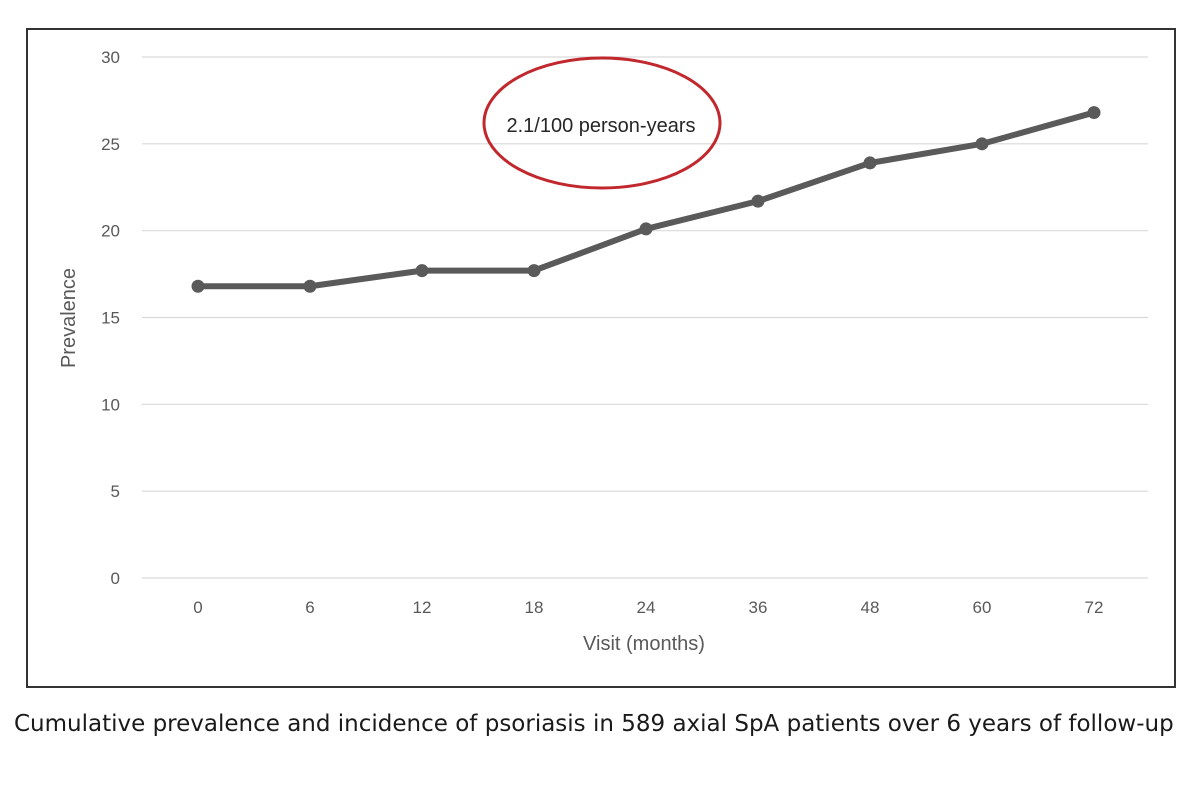 The height and width of the screenshot is (786, 1200). I want to click on y-tick-label: 20, so click(110, 231).